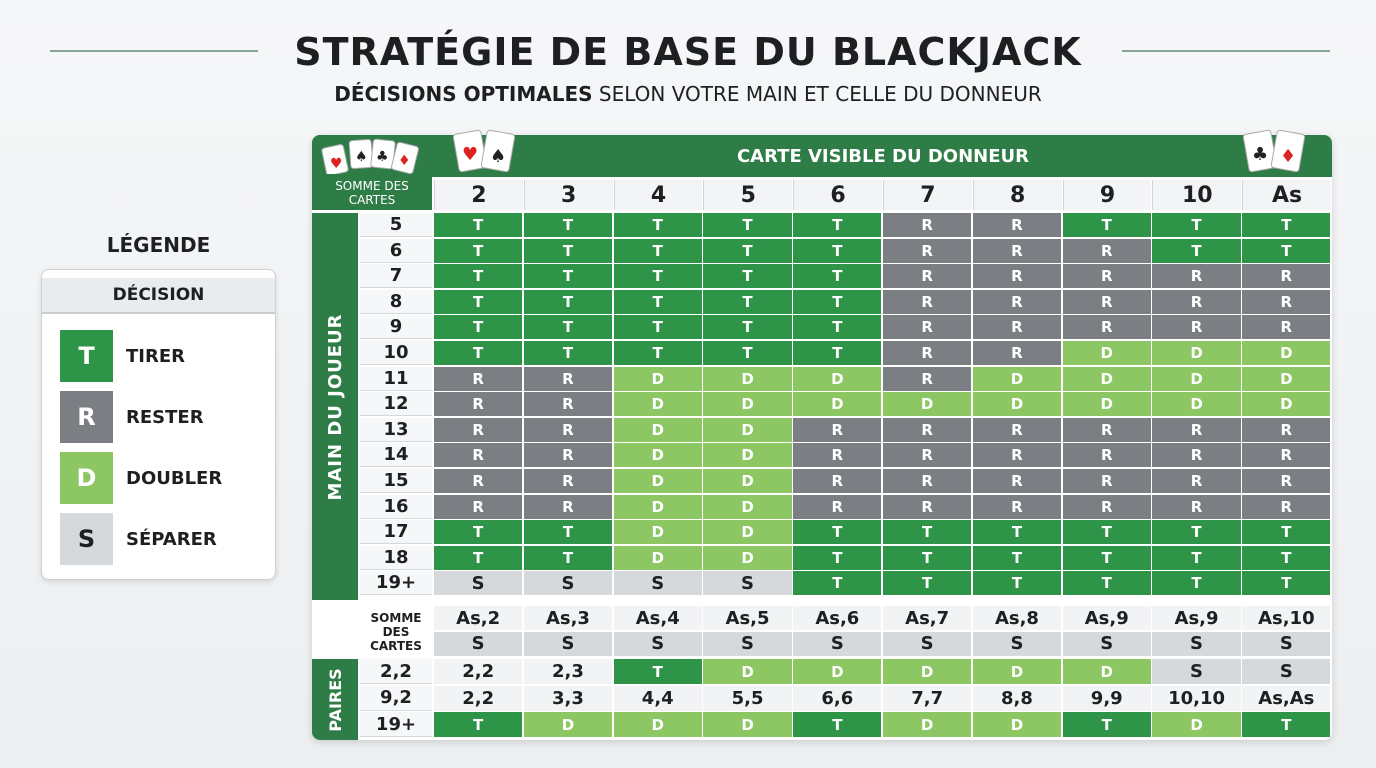 The height and width of the screenshot is (768, 1376). Describe the element at coordinates (165, 417) in the screenshot. I see `legend-label: RESTER` at that location.